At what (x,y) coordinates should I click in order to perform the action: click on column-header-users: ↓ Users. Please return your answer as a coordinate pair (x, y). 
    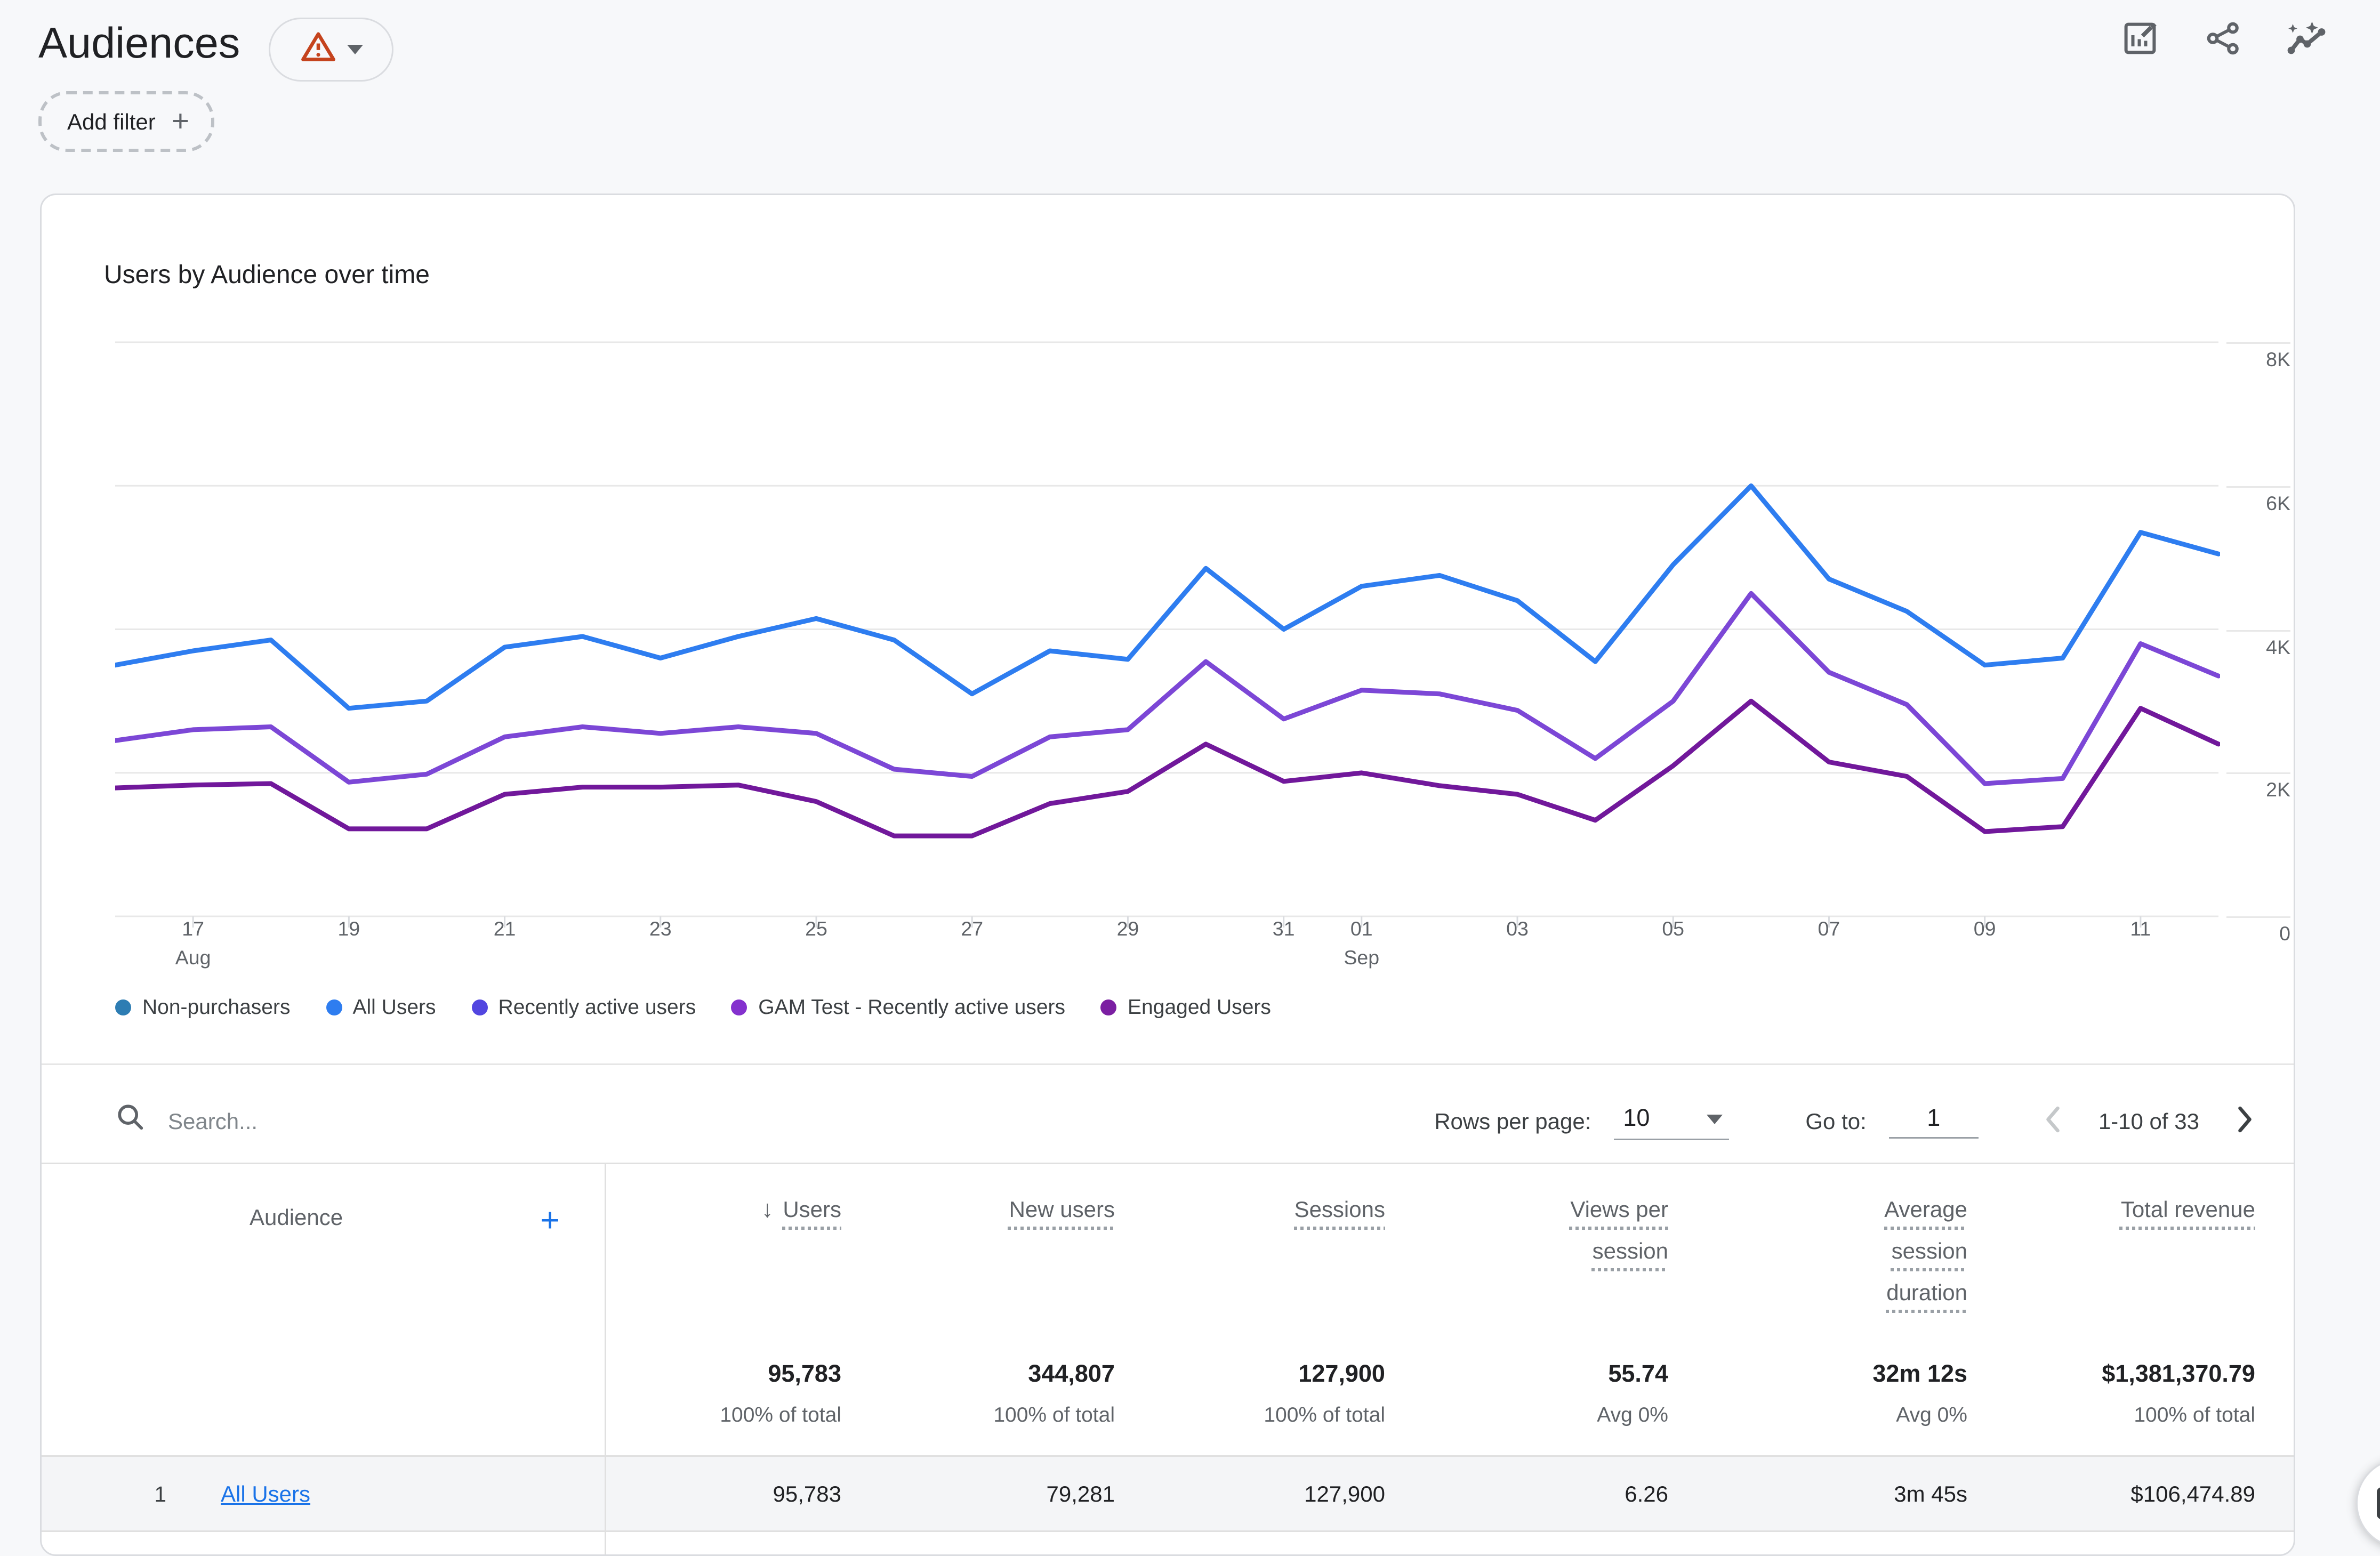
    Looking at the image, I should click on (723, 1252).